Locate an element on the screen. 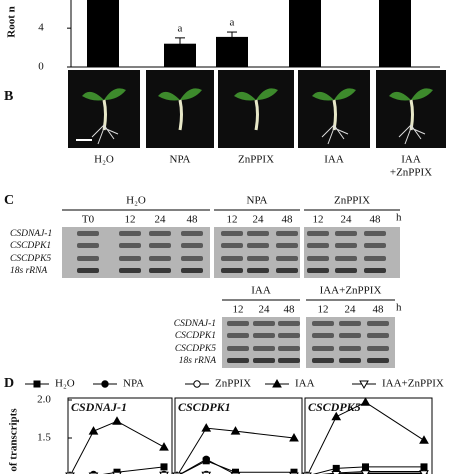  condition-label: ZnPPIX is located at coordinates (256, 160).